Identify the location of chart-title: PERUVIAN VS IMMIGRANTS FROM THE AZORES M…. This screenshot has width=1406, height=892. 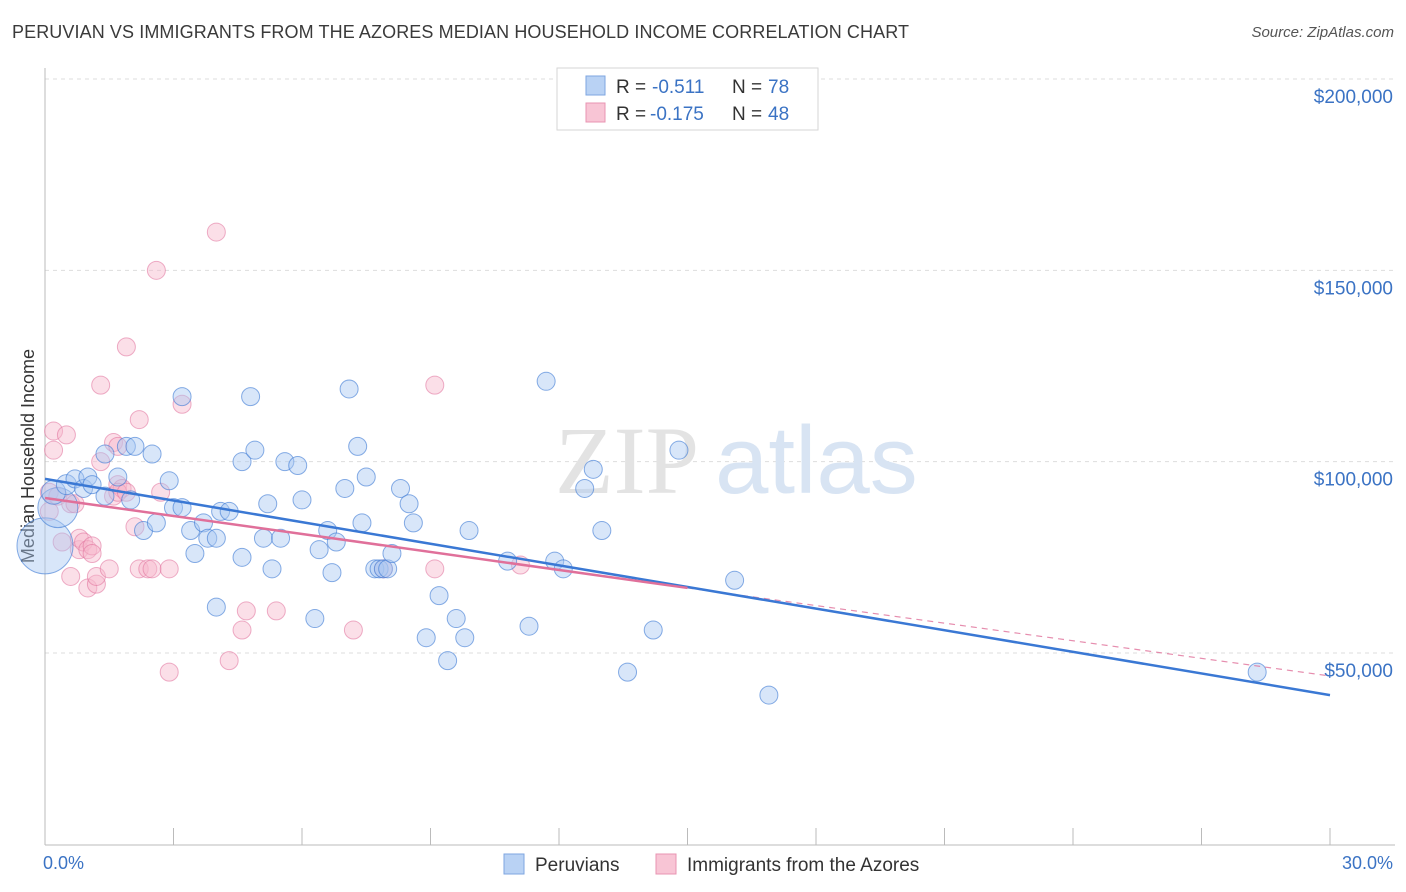
(461, 32).